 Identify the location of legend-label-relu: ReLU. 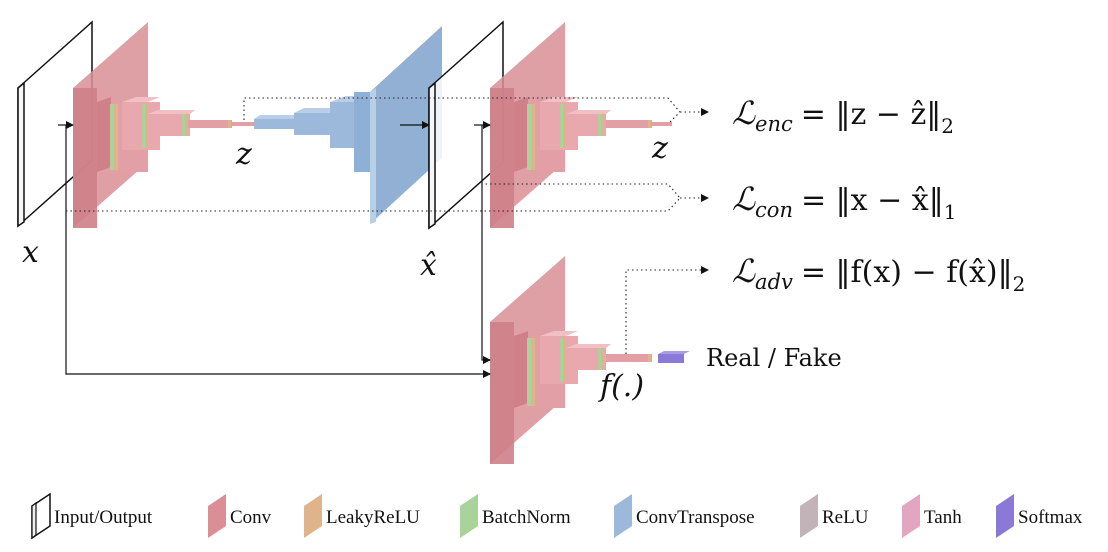
(845, 517).